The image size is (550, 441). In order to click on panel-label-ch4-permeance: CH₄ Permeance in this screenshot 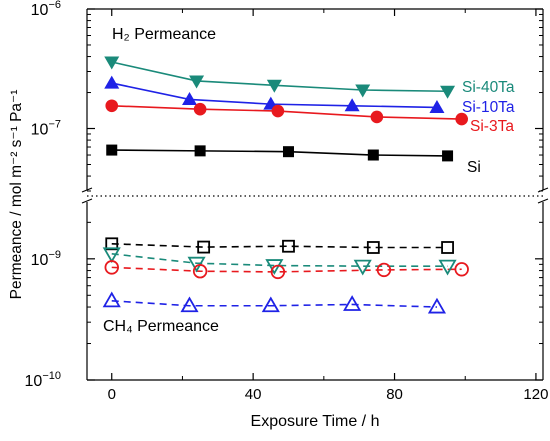, I will do `click(161, 326)`.